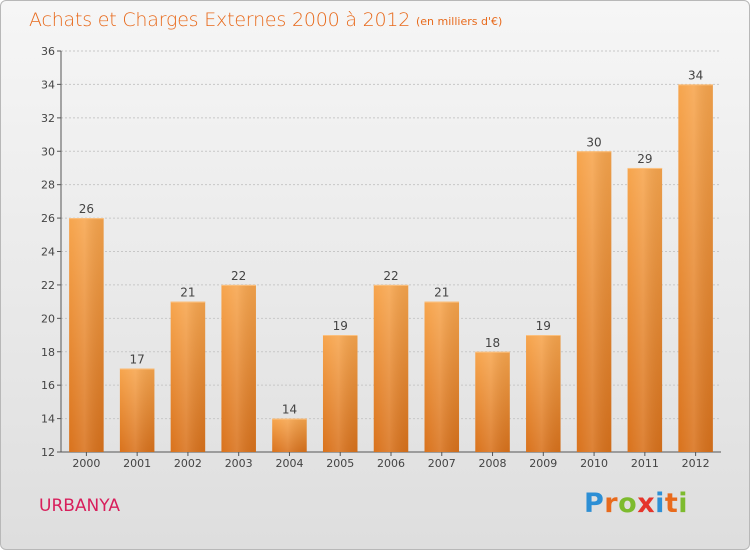 The image size is (750, 550). Describe the element at coordinates (628, 503) in the screenshot. I see `logo-letter: o` at that location.